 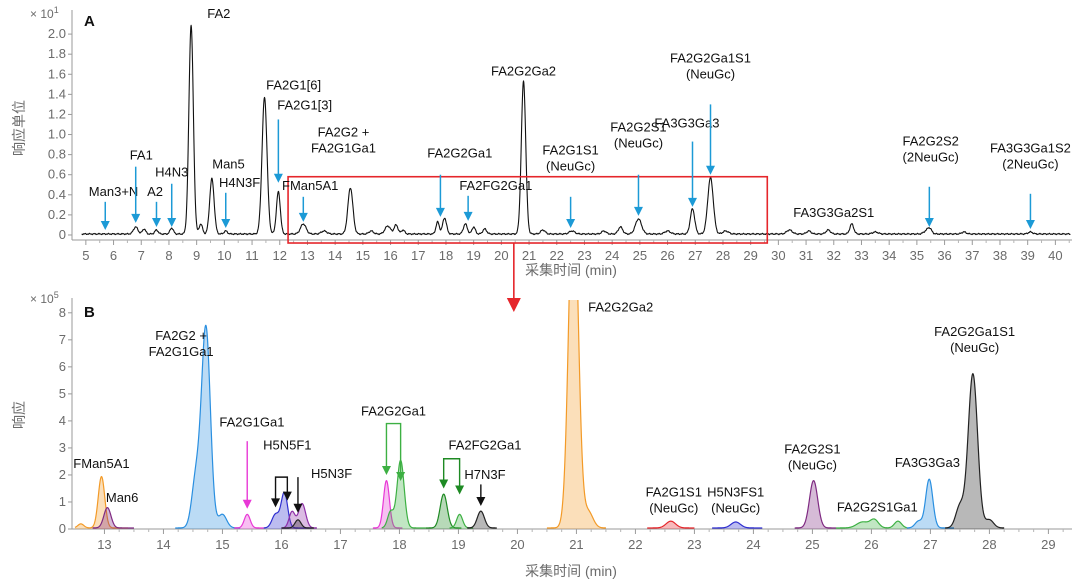 What do you see at coordinates (163, 544) in the screenshot?
I see `panel-b-x-tick-label: 14` at bounding box center [163, 544].